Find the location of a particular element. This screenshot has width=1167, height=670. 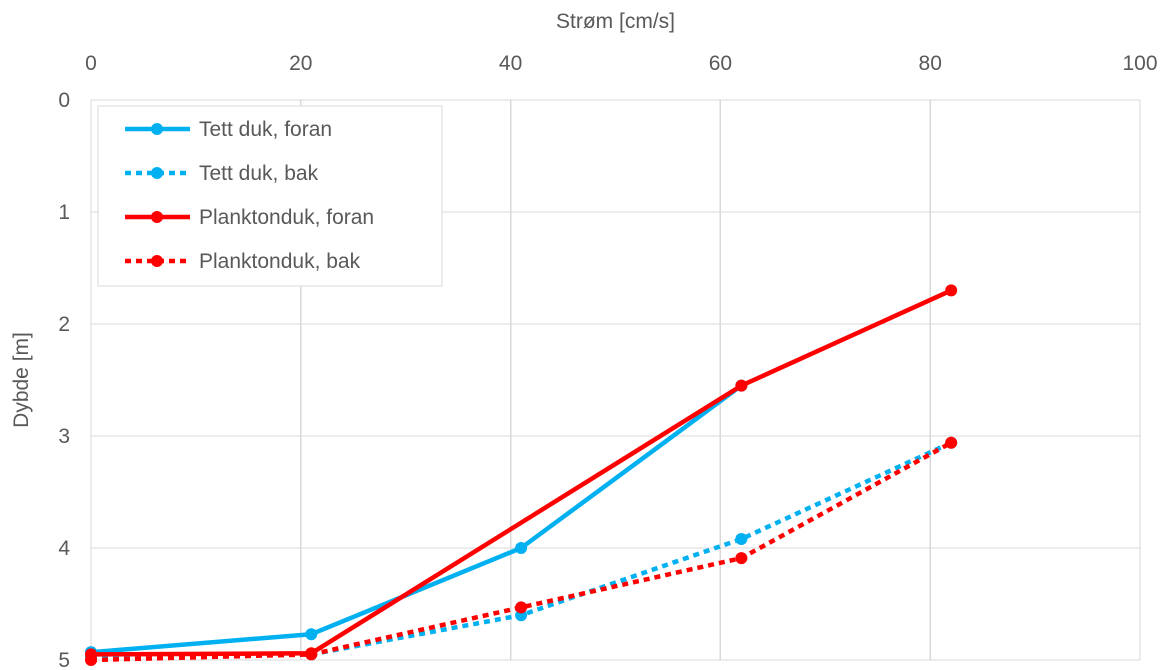

x-tick-label: 80 is located at coordinates (930, 63).